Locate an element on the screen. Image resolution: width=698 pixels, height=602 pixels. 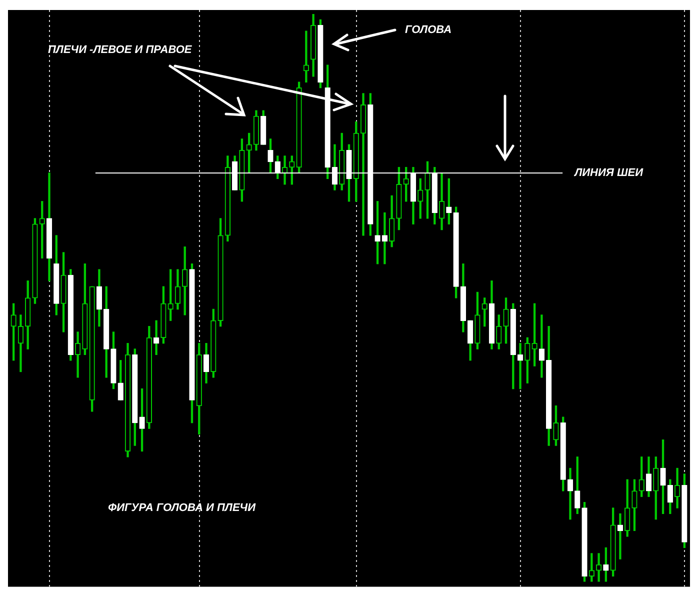
annotation: ПЛЕЧИ -ЛЕВОЕ И ПРАВОЕ is located at coordinates (120, 50).